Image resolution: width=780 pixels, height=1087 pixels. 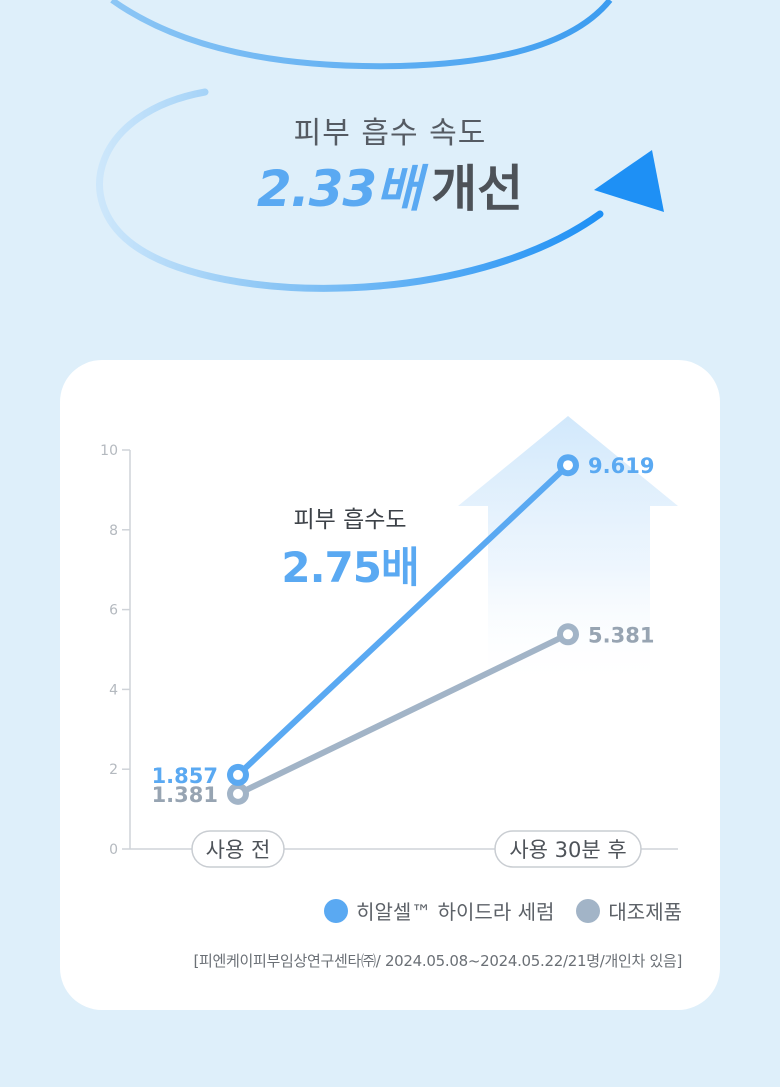 I want to click on x-tick-label: 사용 30분 후, so click(x=567, y=850).